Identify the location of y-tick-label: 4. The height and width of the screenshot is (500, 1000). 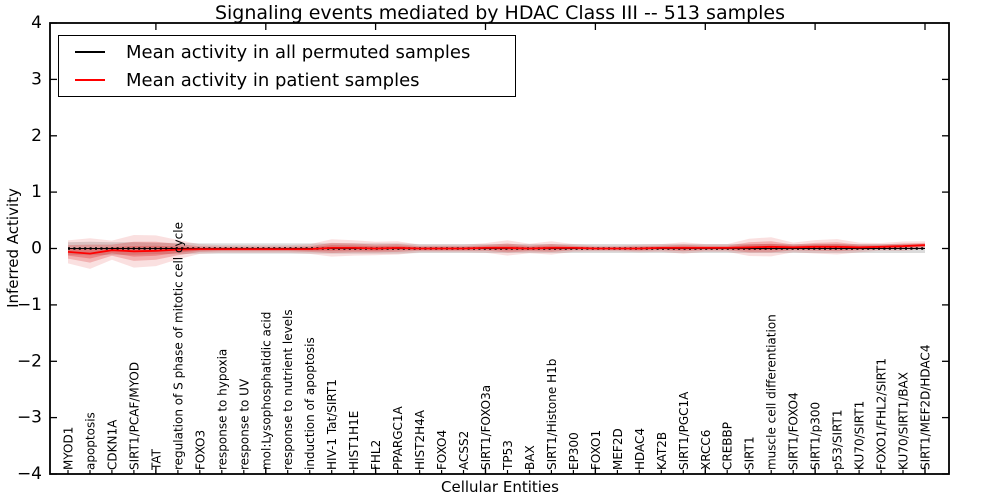
(36, 23).